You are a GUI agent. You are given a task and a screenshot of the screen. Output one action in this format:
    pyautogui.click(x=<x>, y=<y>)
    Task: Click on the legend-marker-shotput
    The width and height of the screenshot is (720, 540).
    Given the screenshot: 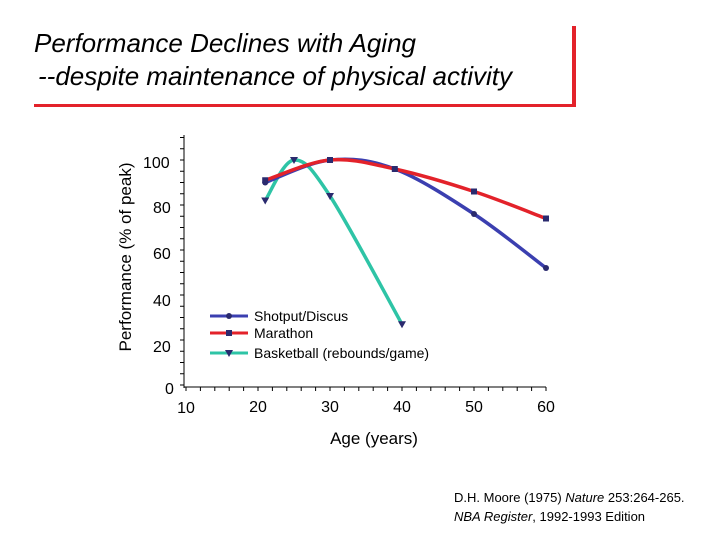 What is the action you would take?
    pyautogui.click(x=229, y=316)
    